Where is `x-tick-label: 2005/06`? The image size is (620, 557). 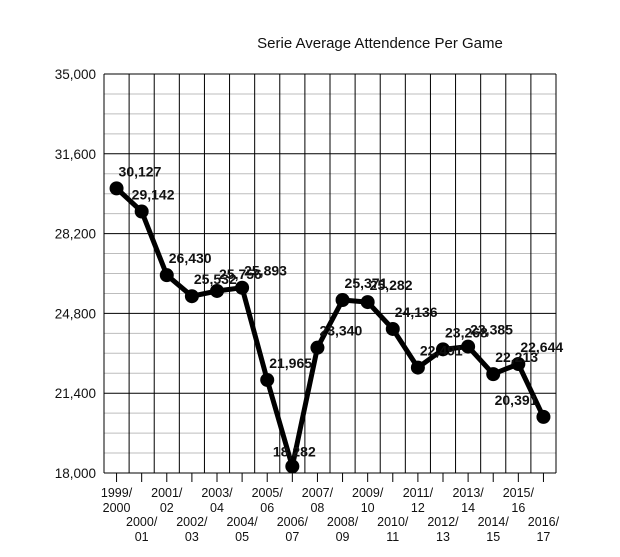 x-tick-label: 2005/06 is located at coordinates (268, 500).